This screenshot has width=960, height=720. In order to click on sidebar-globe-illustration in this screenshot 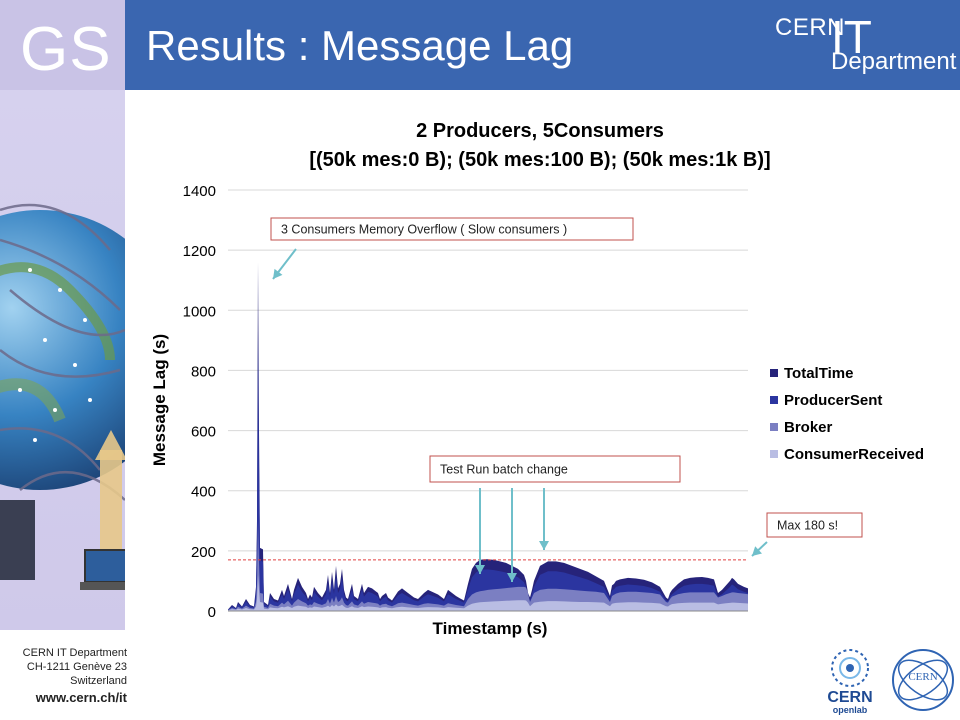, I will do `click(62, 360)`.